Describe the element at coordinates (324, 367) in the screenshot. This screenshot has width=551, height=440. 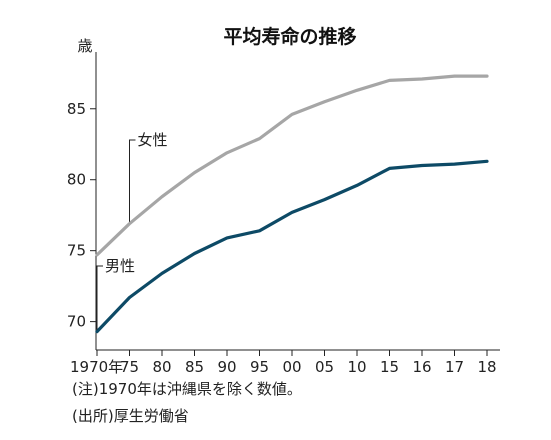
I see `x-tick-label: 05` at that location.